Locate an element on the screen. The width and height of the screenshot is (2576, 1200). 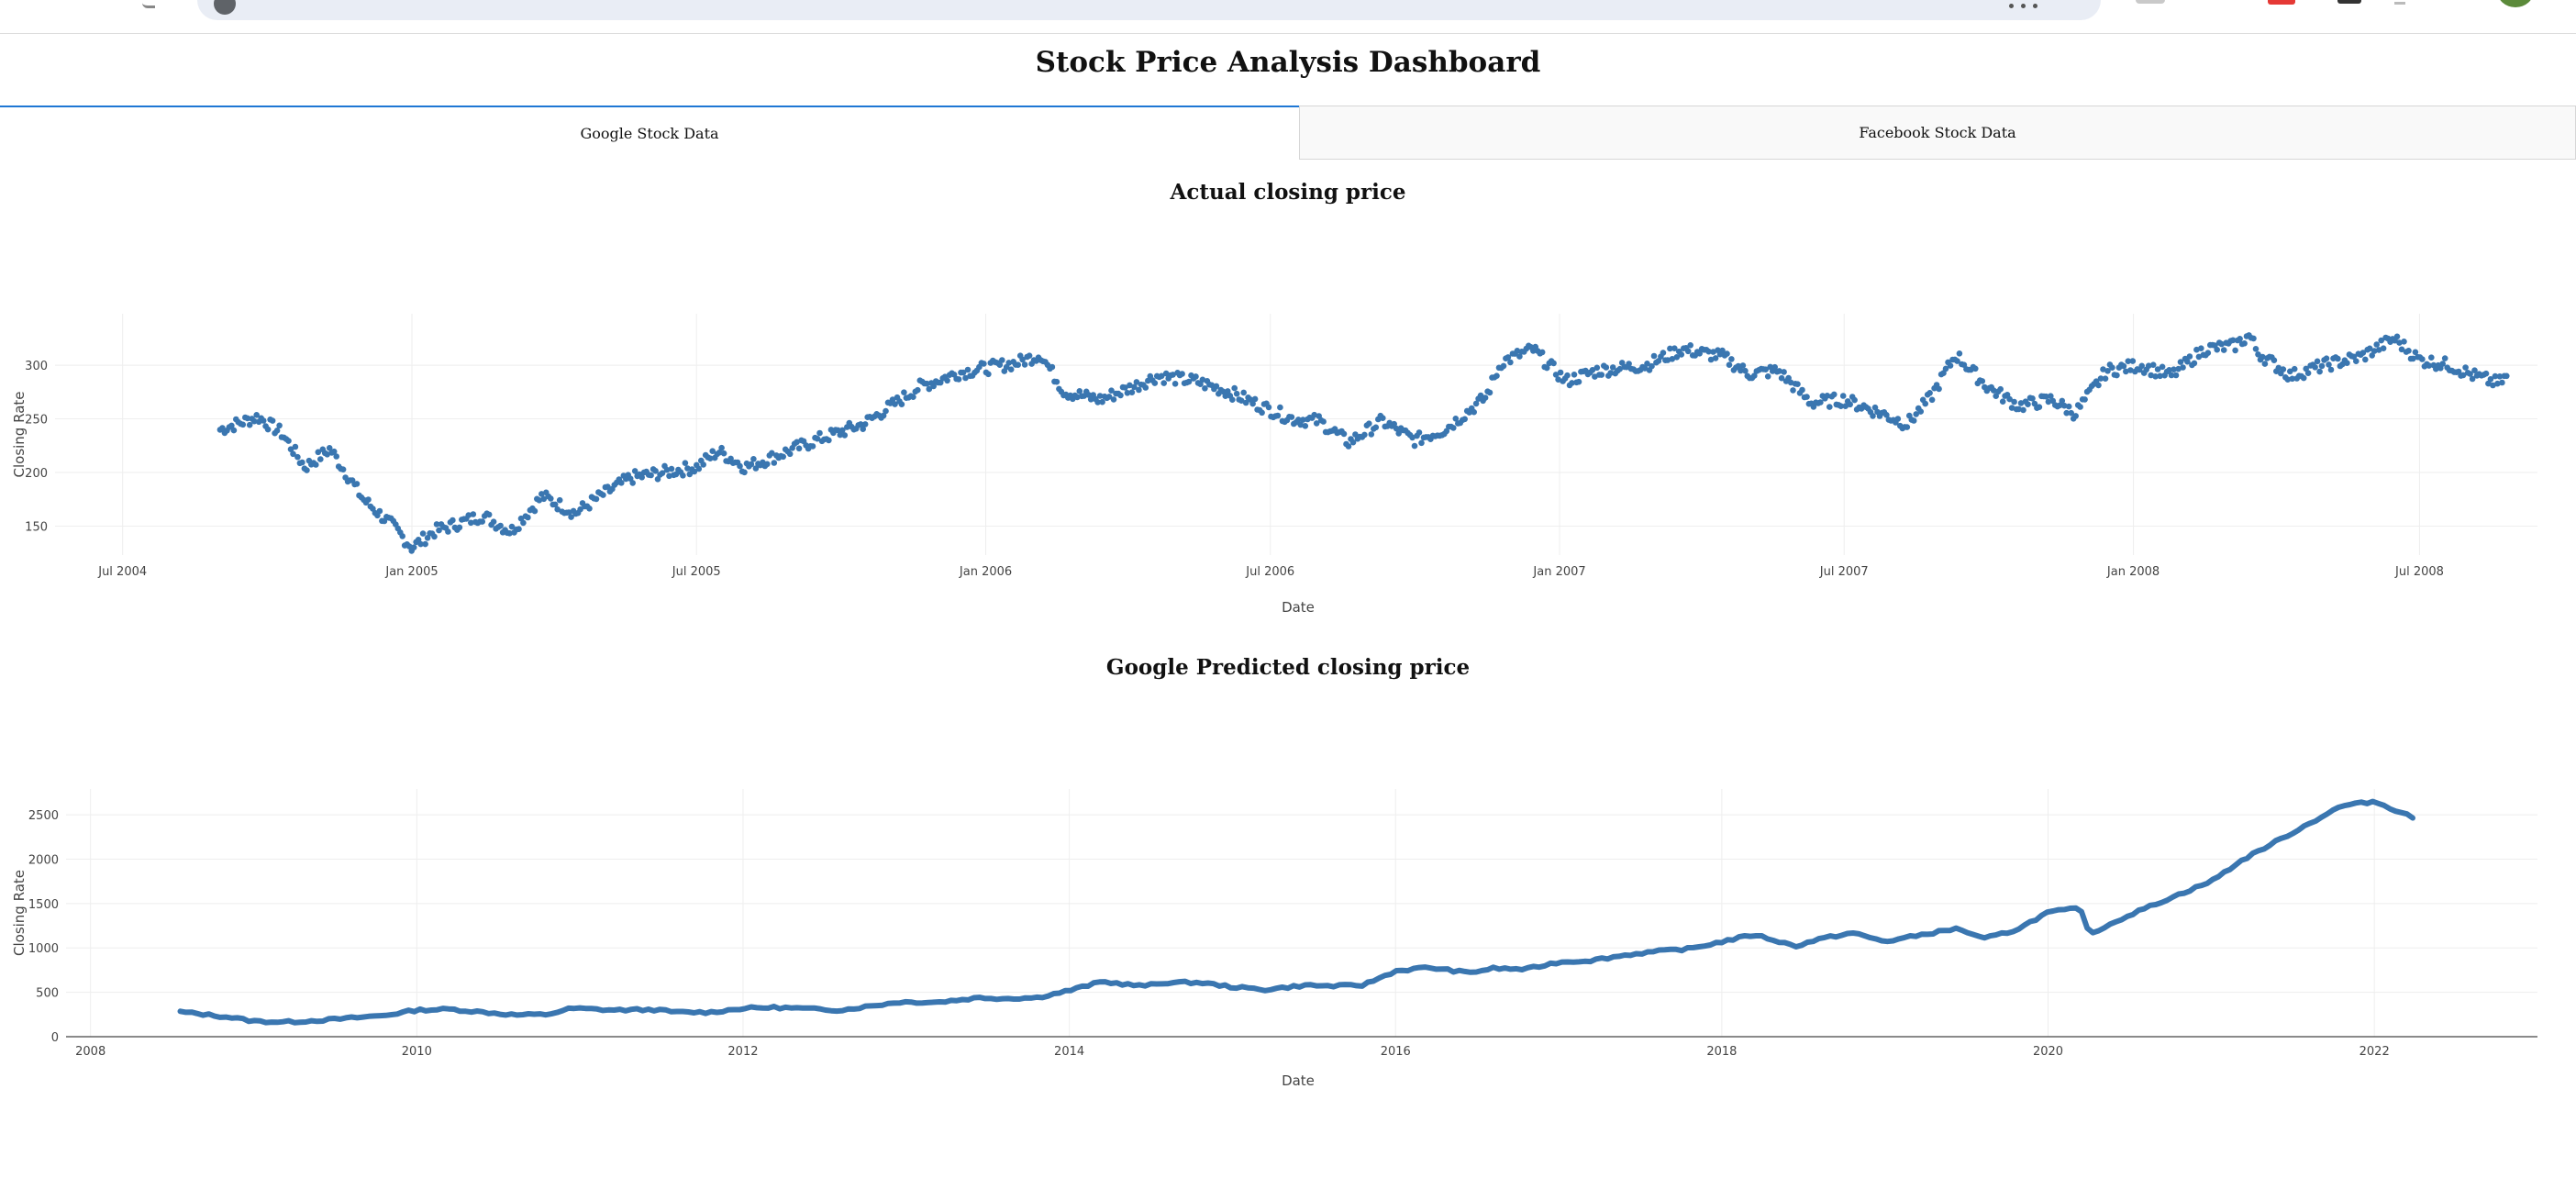
profile-avatar is located at coordinates (2515, 4).